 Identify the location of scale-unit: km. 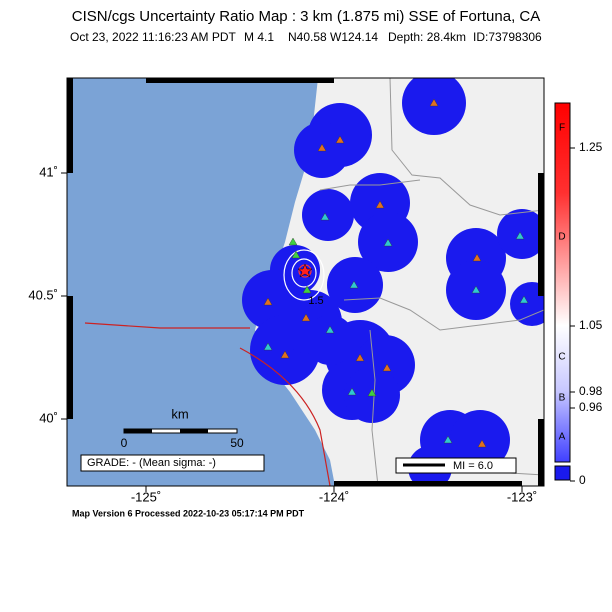
(179, 413).